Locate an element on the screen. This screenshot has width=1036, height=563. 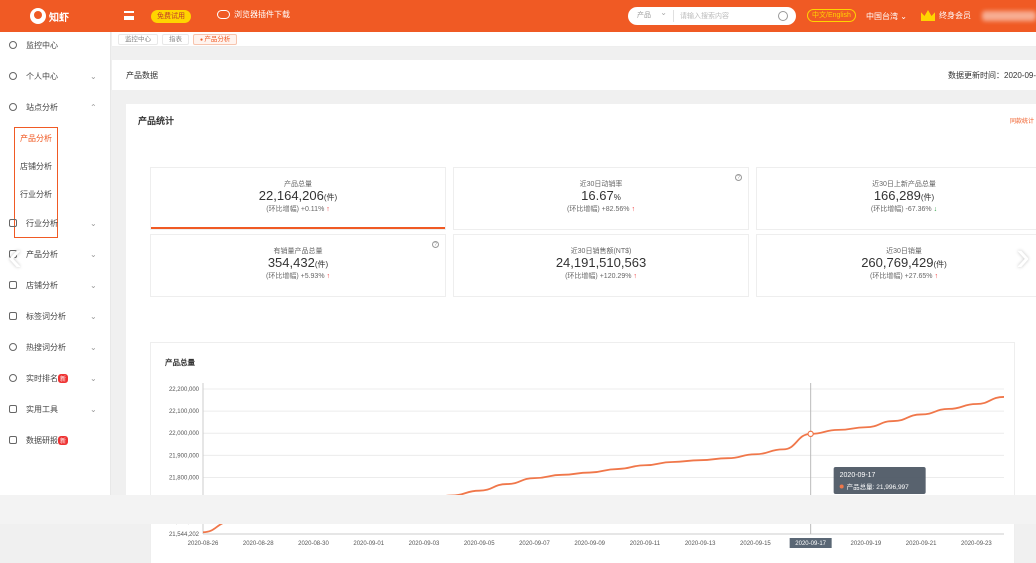
x-tick-label: 2020-09-19 is located at coordinates (866, 544).